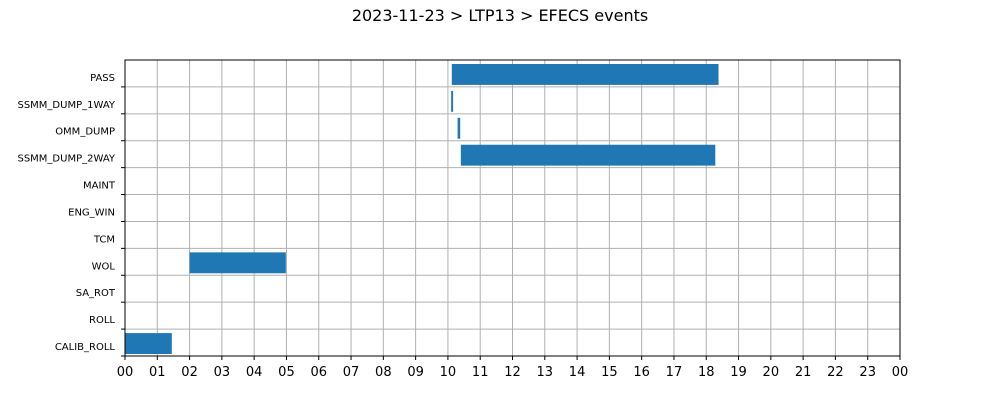 The image size is (1000, 400). Describe the element at coordinates (254, 372) in the screenshot. I see `x-tick-label: 04` at that location.